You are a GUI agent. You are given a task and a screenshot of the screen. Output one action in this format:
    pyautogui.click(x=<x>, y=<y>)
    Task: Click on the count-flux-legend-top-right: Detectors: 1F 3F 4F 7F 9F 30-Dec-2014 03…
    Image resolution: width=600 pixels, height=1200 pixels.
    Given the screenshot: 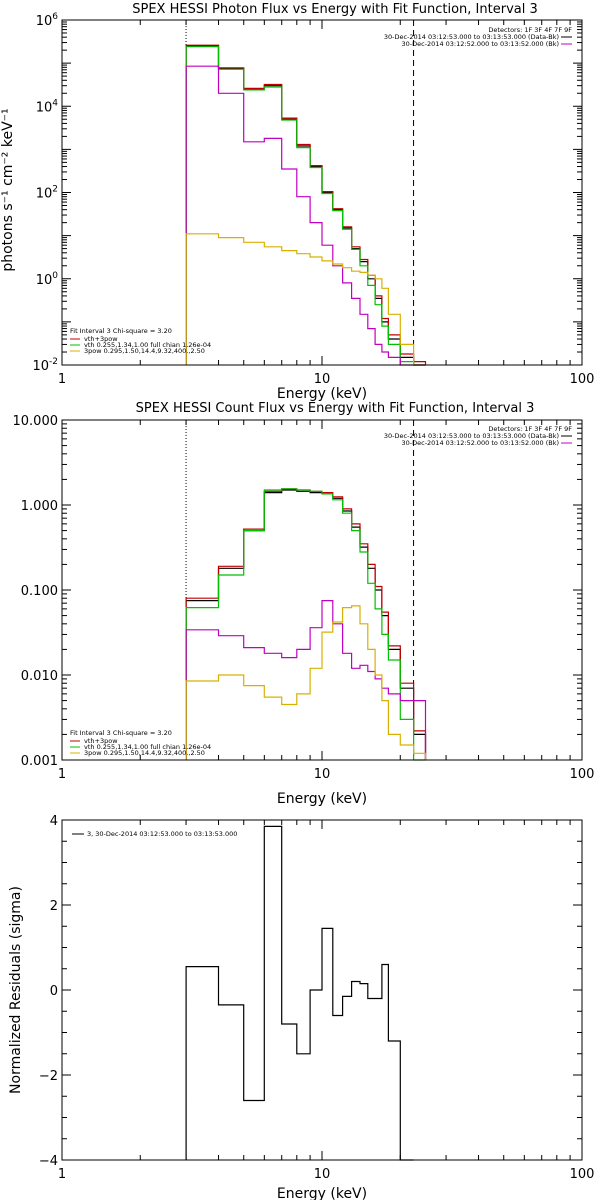 What is the action you would take?
    pyautogui.click(x=478, y=436)
    